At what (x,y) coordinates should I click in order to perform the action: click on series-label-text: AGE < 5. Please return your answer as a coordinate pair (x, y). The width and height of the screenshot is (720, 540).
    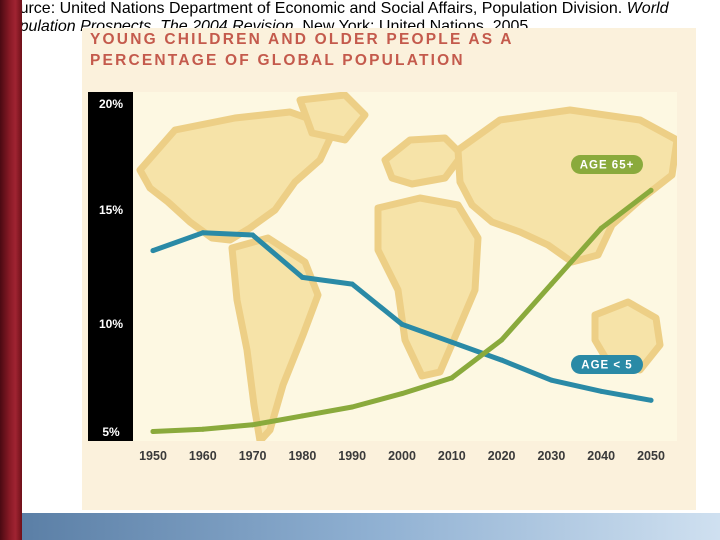
    Looking at the image, I should click on (606, 366).